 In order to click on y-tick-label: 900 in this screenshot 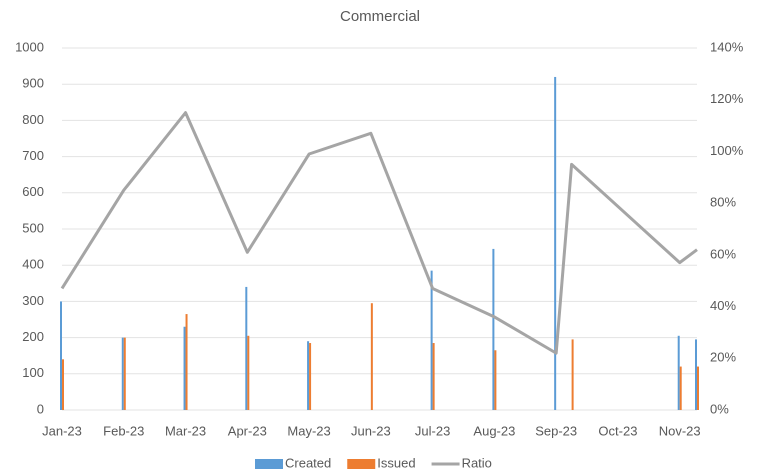, I will do `click(33, 83)`.